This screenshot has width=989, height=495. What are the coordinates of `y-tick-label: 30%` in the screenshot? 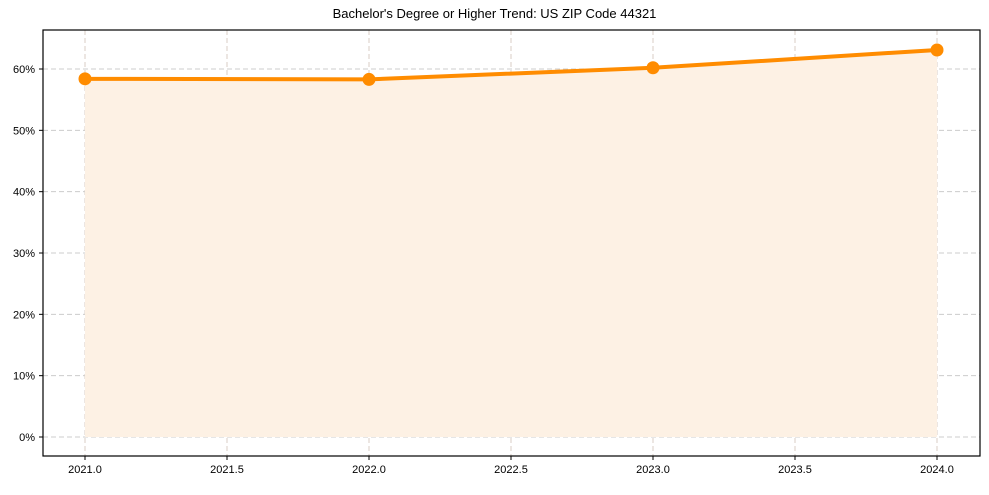 It's located at (24, 254).